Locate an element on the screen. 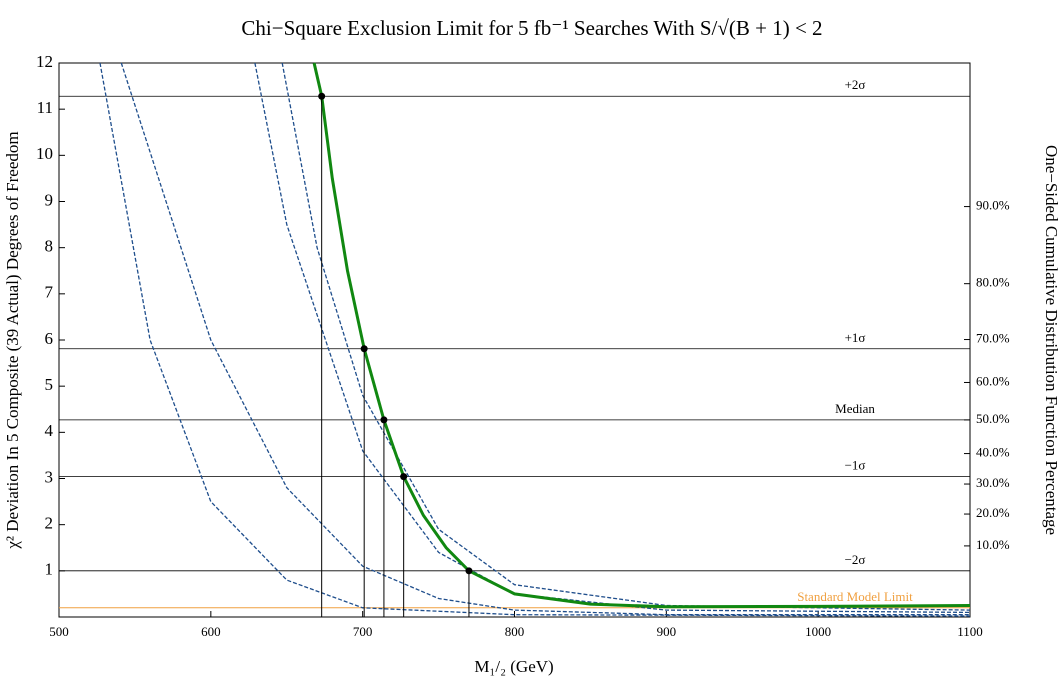  y2-tick-label: 20.0% is located at coordinates (993, 512).